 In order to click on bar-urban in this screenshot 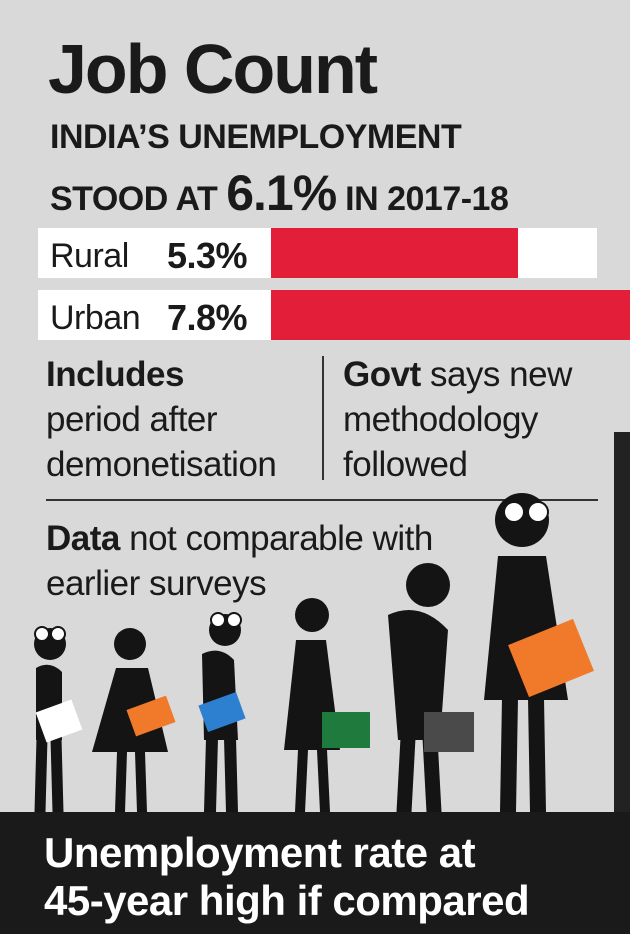, I will do `click(450, 315)`.